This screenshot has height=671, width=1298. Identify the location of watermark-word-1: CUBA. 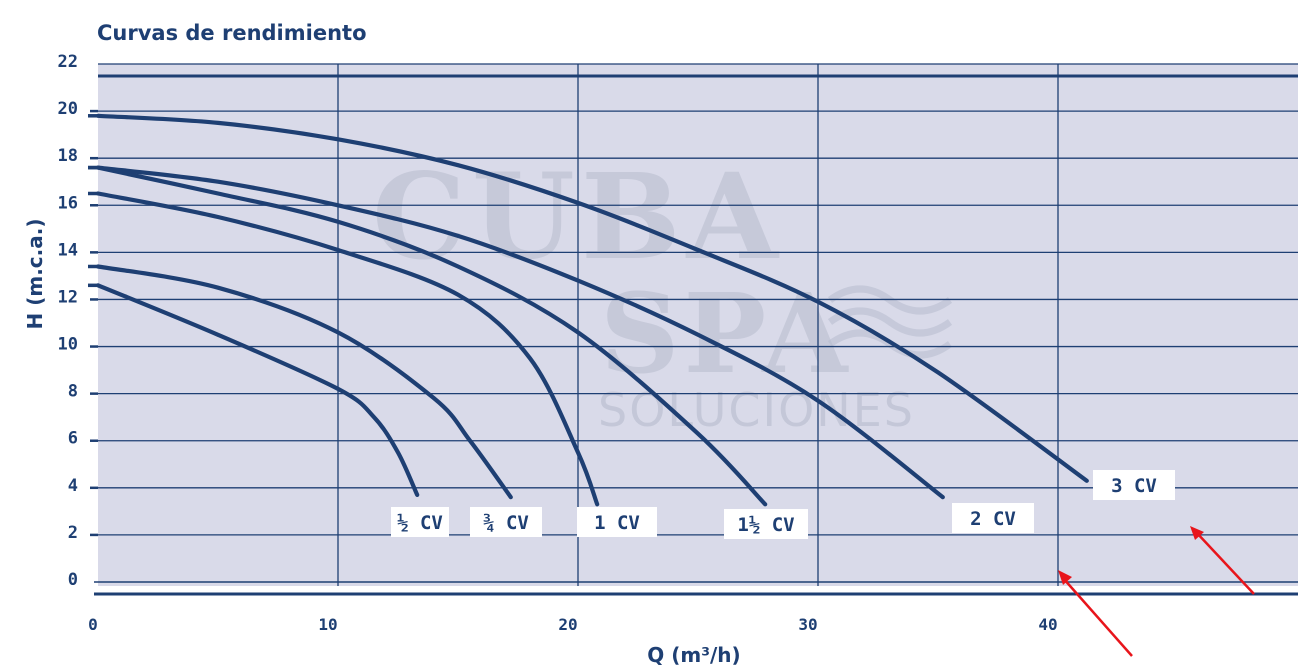
(578, 216).